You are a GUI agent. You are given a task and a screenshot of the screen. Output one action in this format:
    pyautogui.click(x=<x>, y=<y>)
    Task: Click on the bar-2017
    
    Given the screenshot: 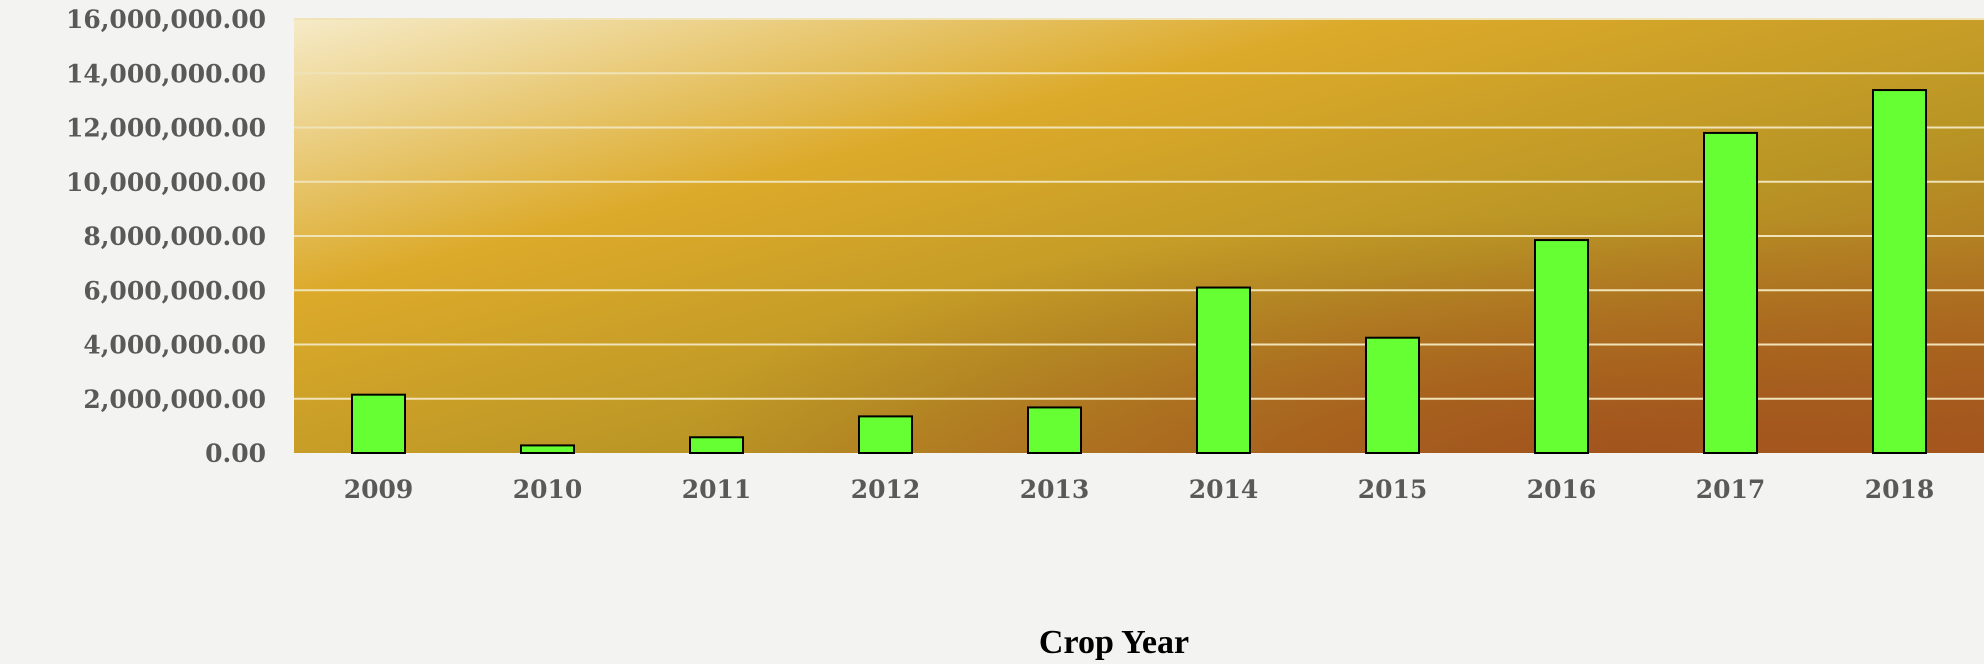 What is the action you would take?
    pyautogui.click(x=1730, y=293)
    